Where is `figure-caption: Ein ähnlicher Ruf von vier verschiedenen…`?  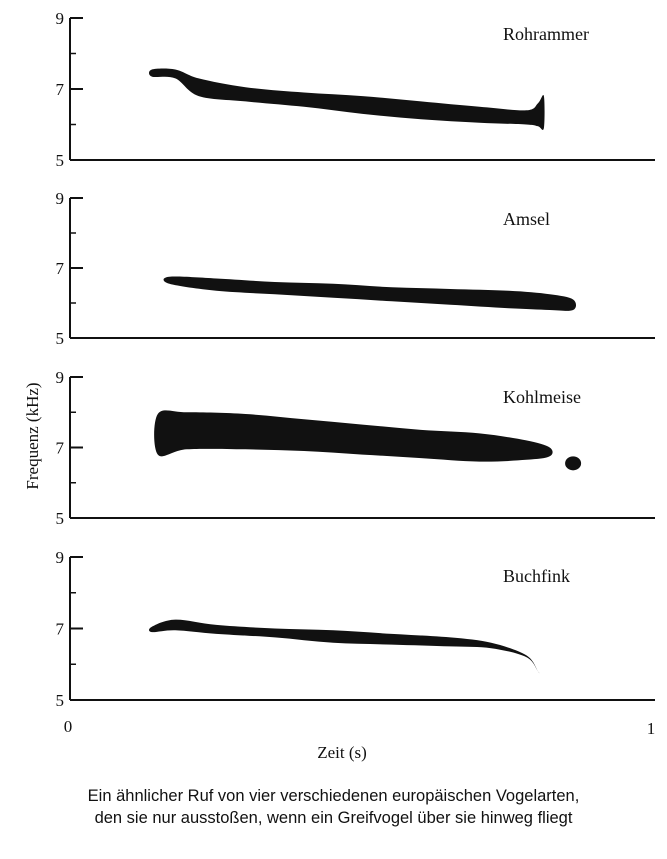
figure-caption: Ein ähnlicher Ruf von vier verschiedenen… is located at coordinates (333, 807).